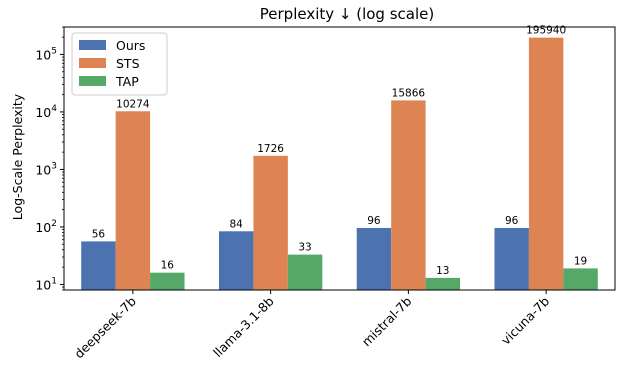 Image resolution: width=619 pixels, height=374 pixels. Describe the element at coordinates (546, 31) in the screenshot. I see `data-label-sts-vicuna-7b: 195940` at that location.